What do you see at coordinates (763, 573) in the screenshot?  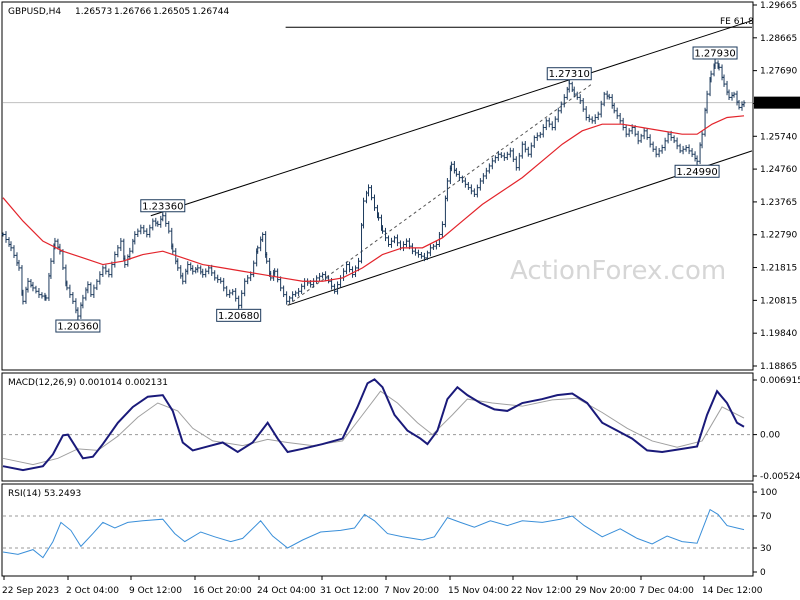 I see `rsi-y-tick-label: 0` at bounding box center [763, 573].